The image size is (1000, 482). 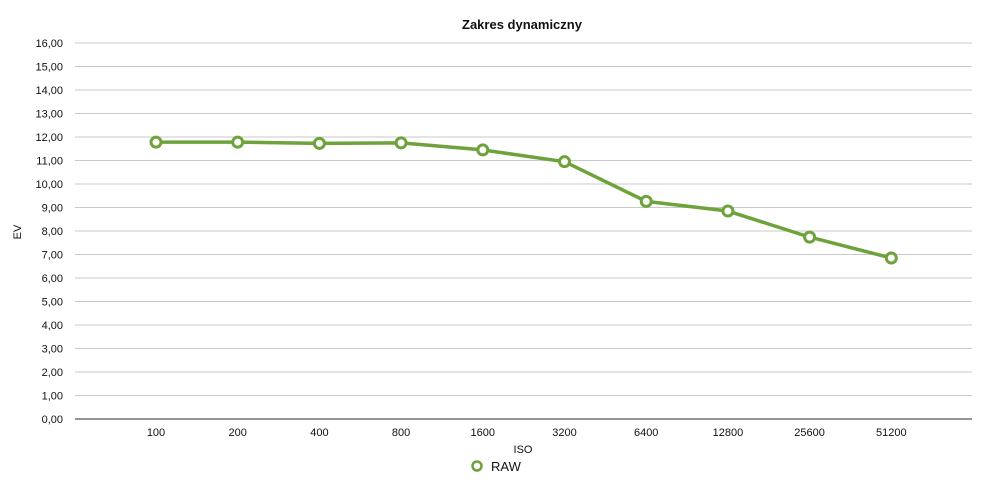 I want to click on x-axis-ticks: 100 200 400 800 1600 3200 6400 12800 25600 51200, so click(x=527, y=433).